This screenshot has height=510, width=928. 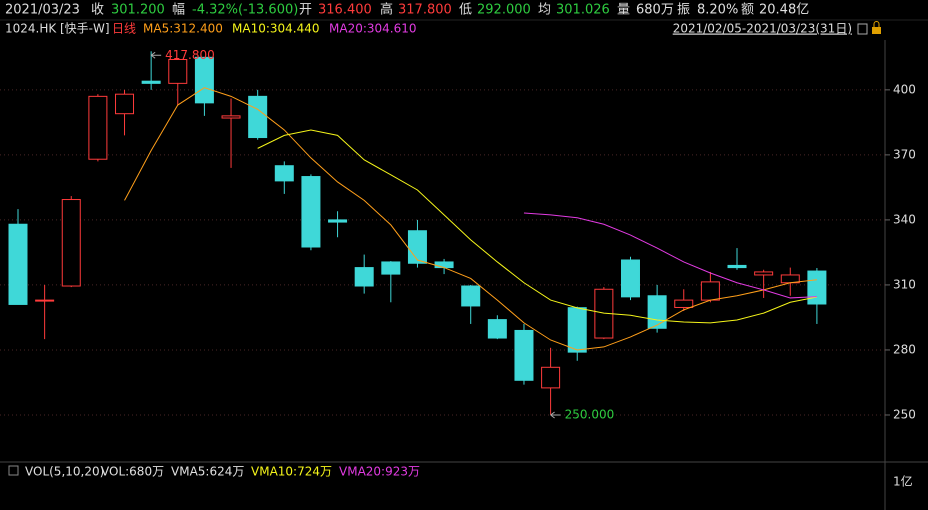 I want to click on field-label: 幅, so click(x=178, y=10).